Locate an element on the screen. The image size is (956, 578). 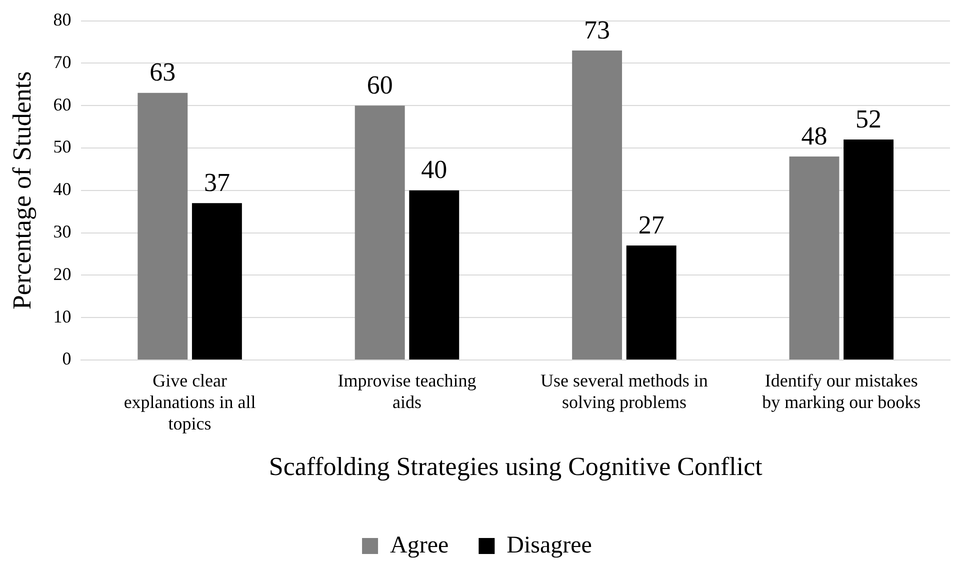
y-tick-label: 40 is located at coordinates (62, 189).